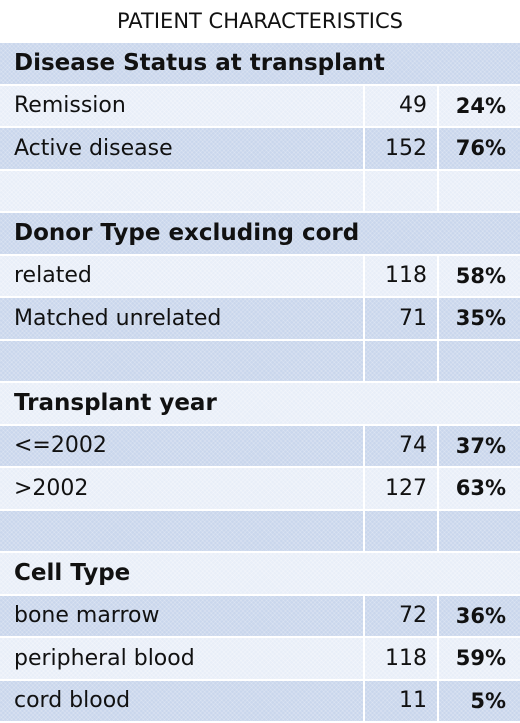 This screenshot has width=520, height=723. Describe the element at coordinates (479, 488) in the screenshot. I see `row-percent: 63%` at that location.